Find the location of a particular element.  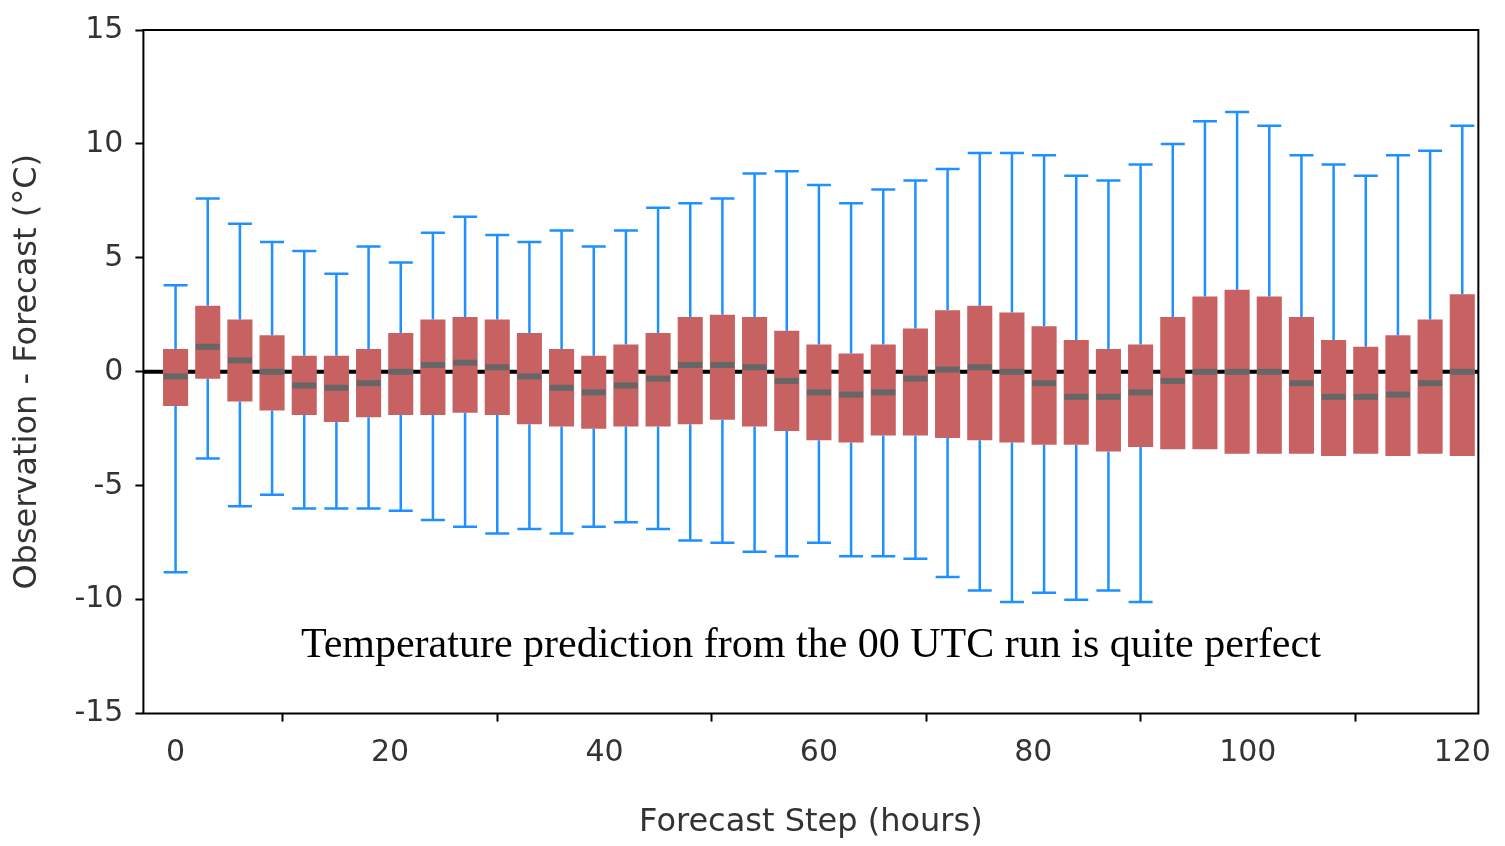

y-tick-label: 5 is located at coordinates (114, 255).